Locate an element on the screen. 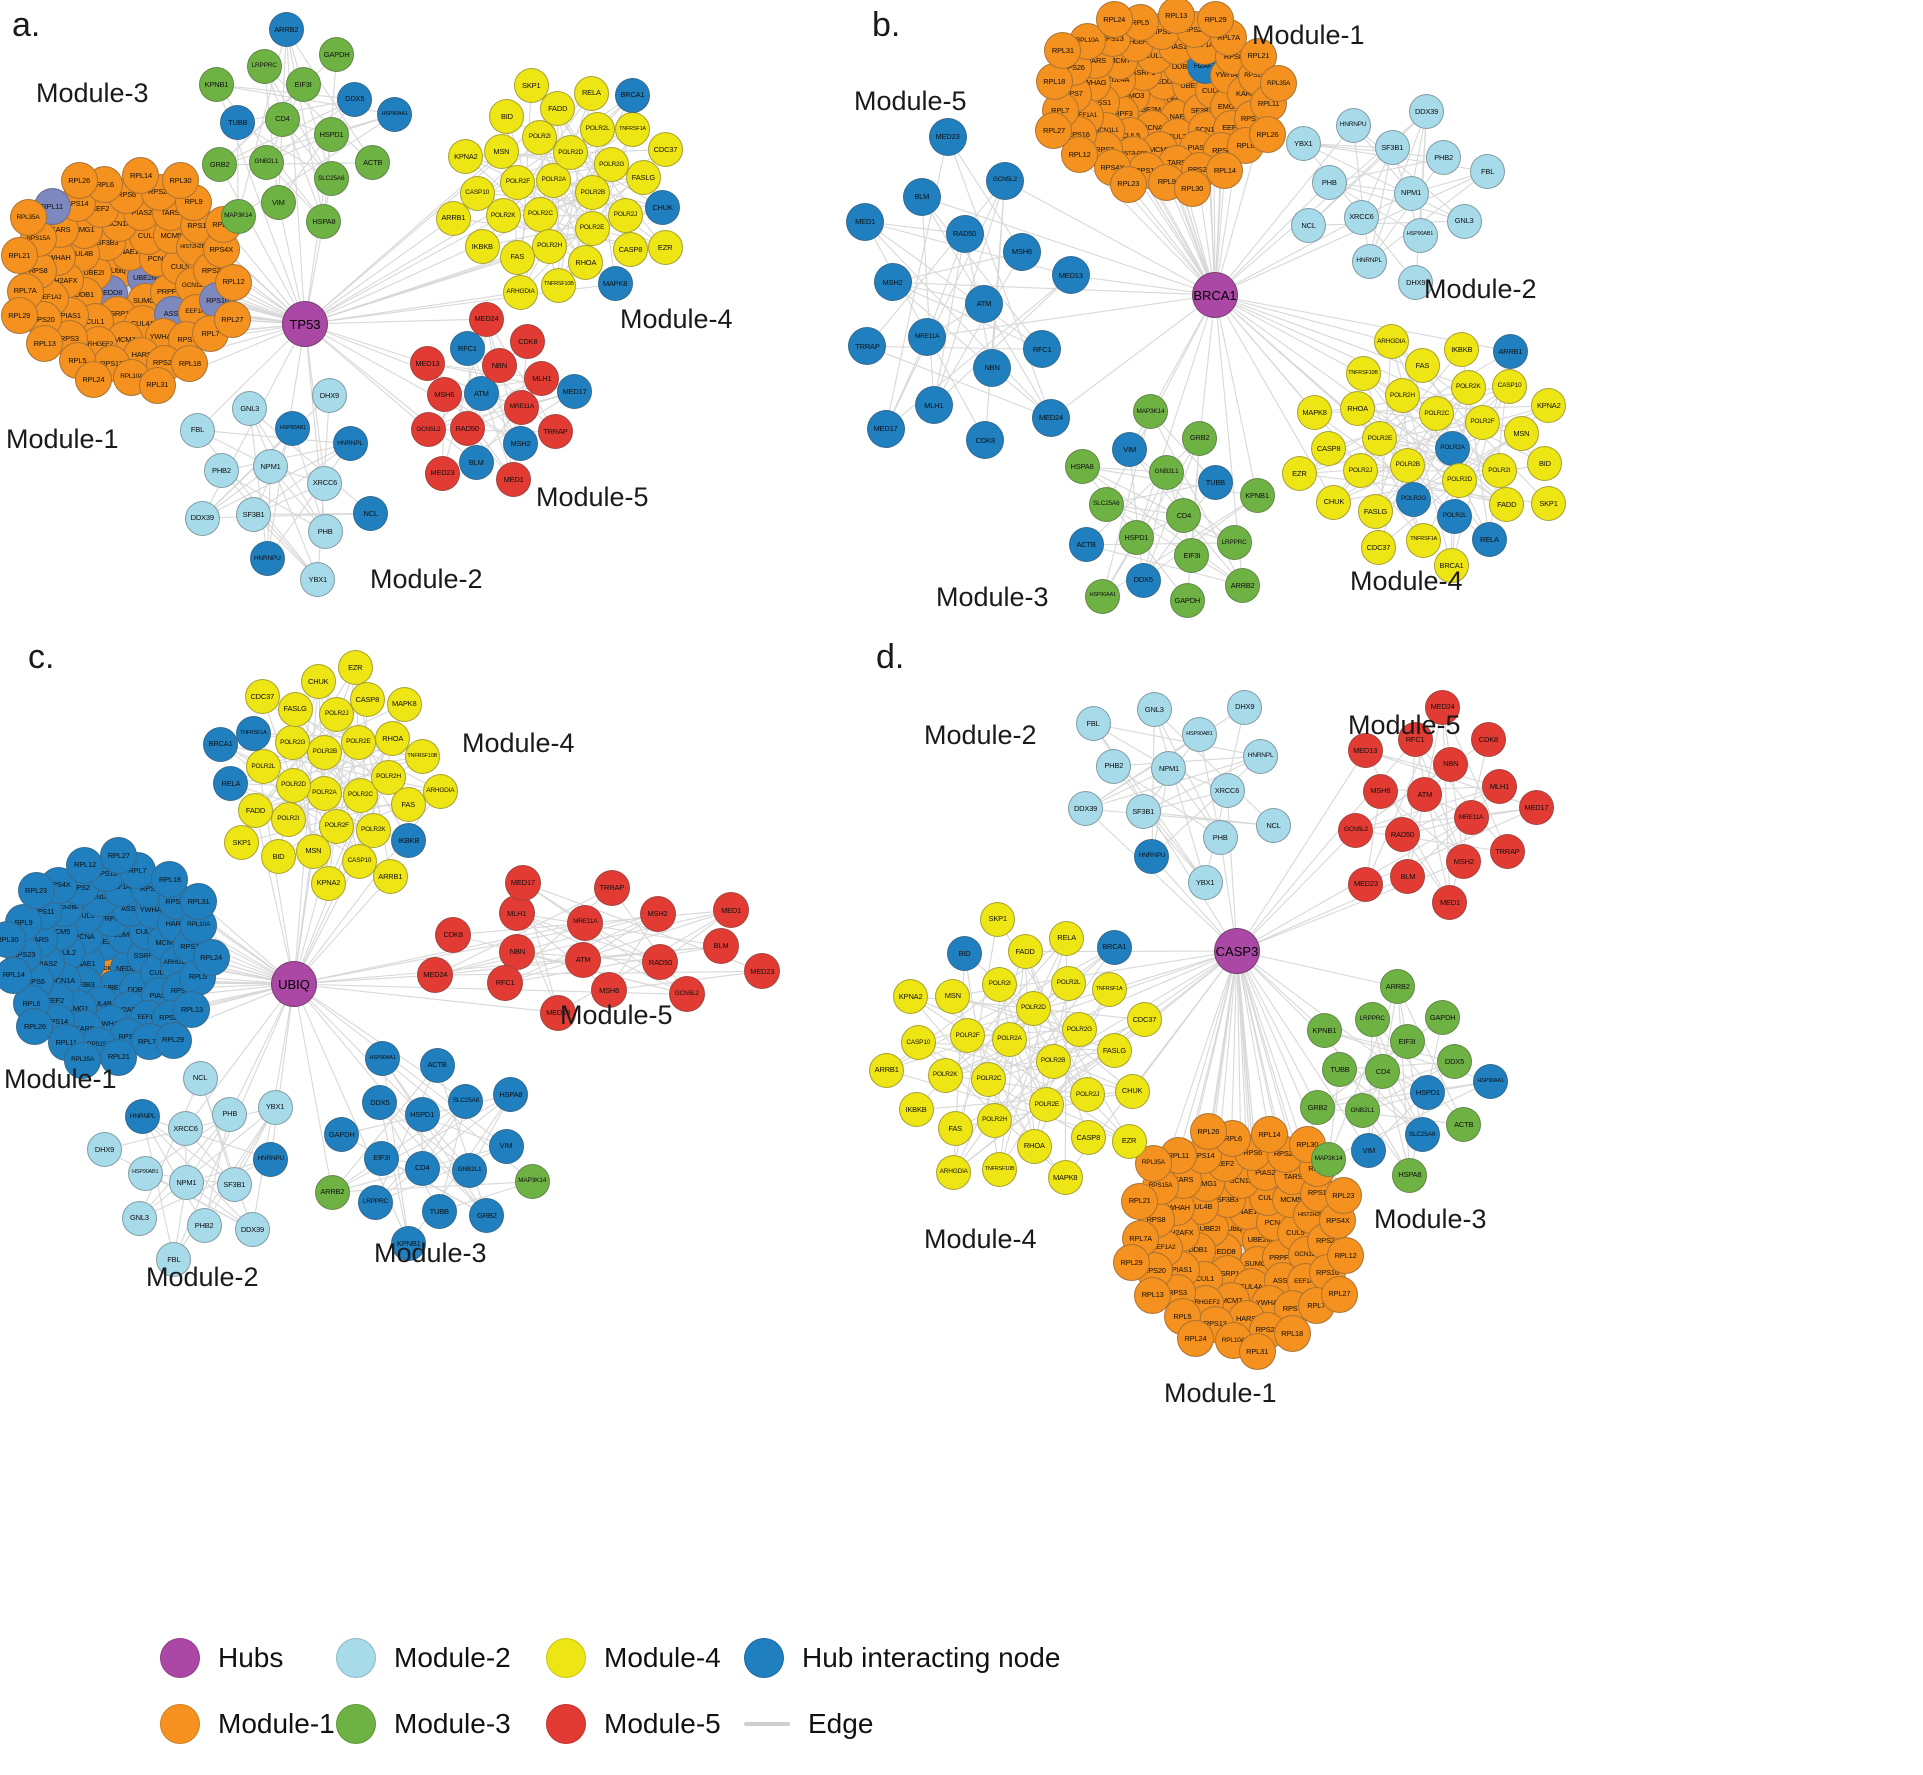 The width and height of the screenshot is (1923, 1775). gene-node-MED17: MED17 is located at coordinates (522, 882).